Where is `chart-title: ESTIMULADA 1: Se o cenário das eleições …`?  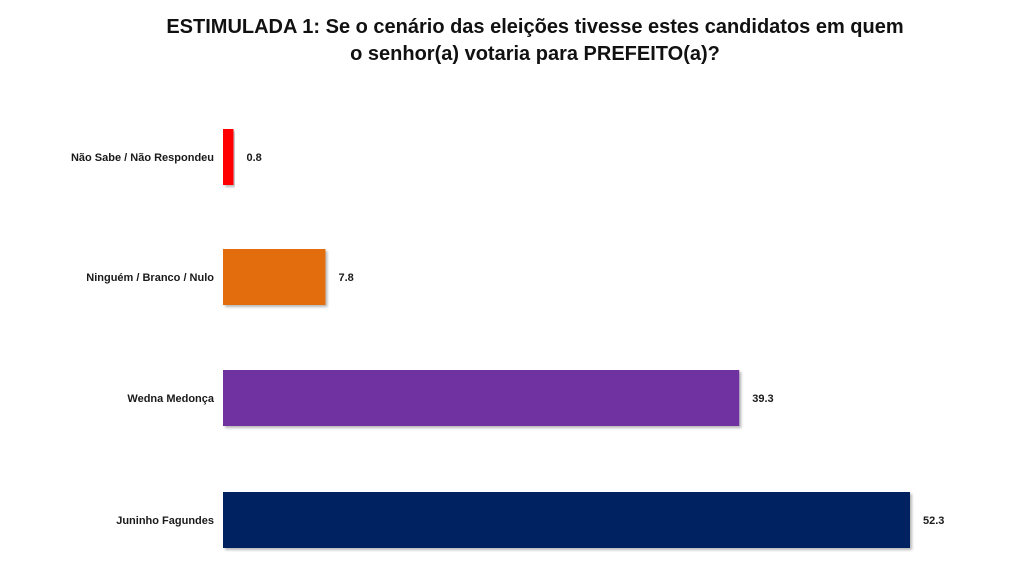
chart-title: ESTIMULADA 1: Se o cenário das eleições … is located at coordinates (512, 41).